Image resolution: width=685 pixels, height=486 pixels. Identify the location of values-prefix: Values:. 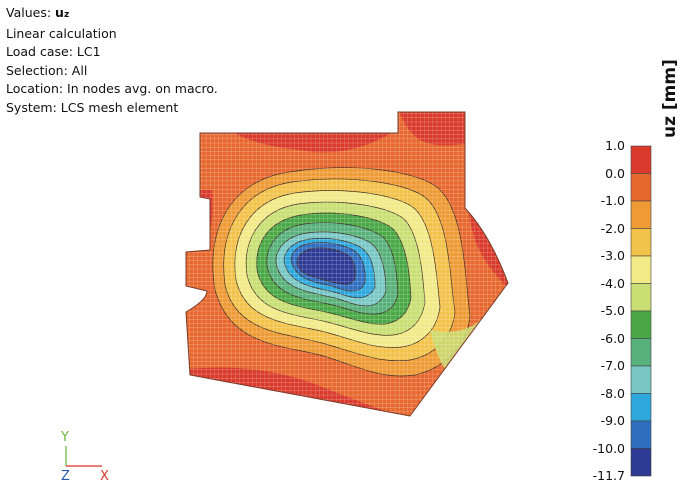
(31, 12).